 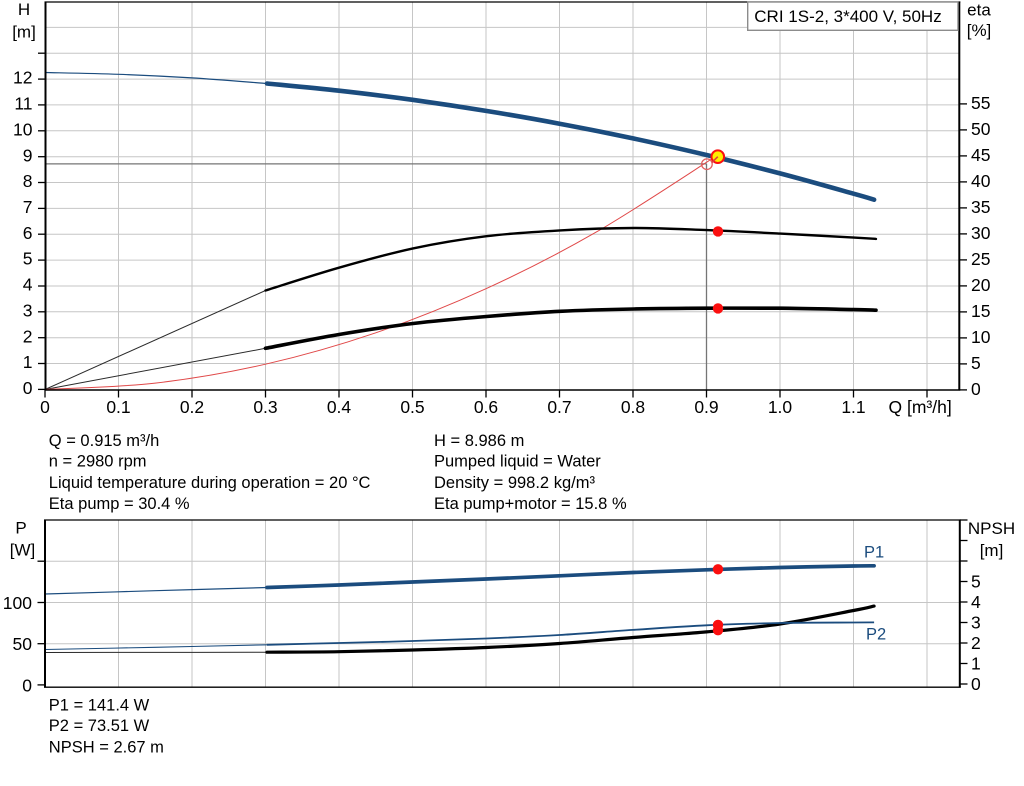 I want to click on svg-text: 0.6, so click(x=486, y=407).